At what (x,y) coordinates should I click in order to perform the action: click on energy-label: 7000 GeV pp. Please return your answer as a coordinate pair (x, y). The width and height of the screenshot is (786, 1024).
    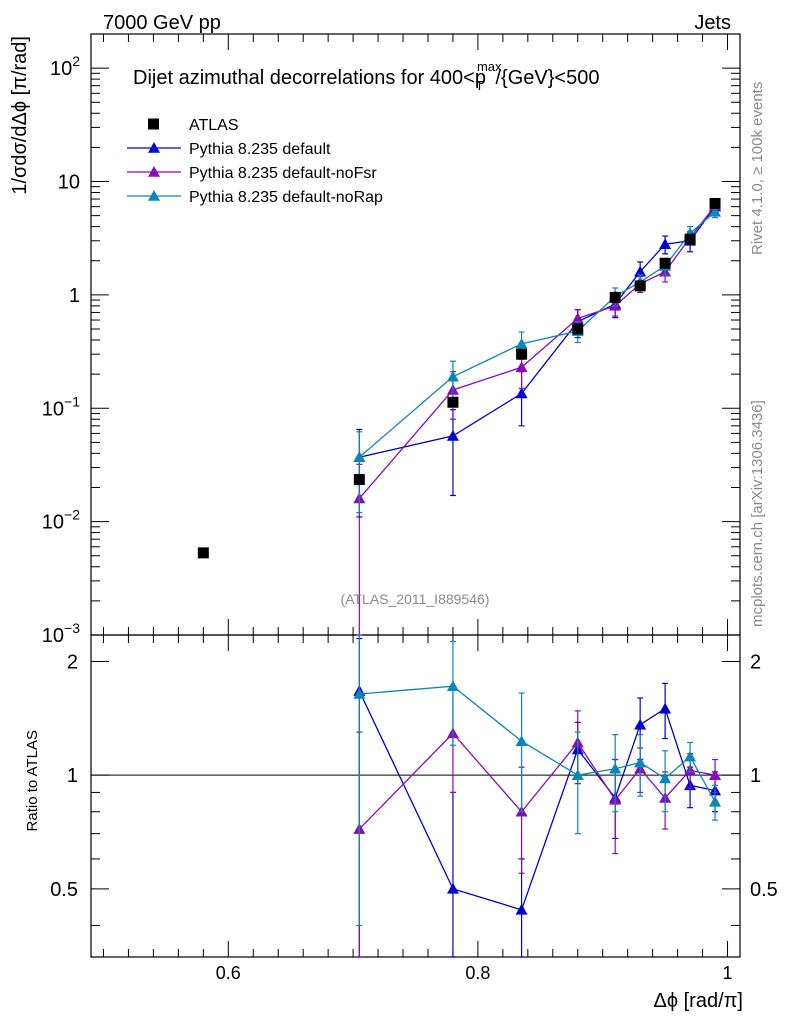
    Looking at the image, I should click on (162, 23).